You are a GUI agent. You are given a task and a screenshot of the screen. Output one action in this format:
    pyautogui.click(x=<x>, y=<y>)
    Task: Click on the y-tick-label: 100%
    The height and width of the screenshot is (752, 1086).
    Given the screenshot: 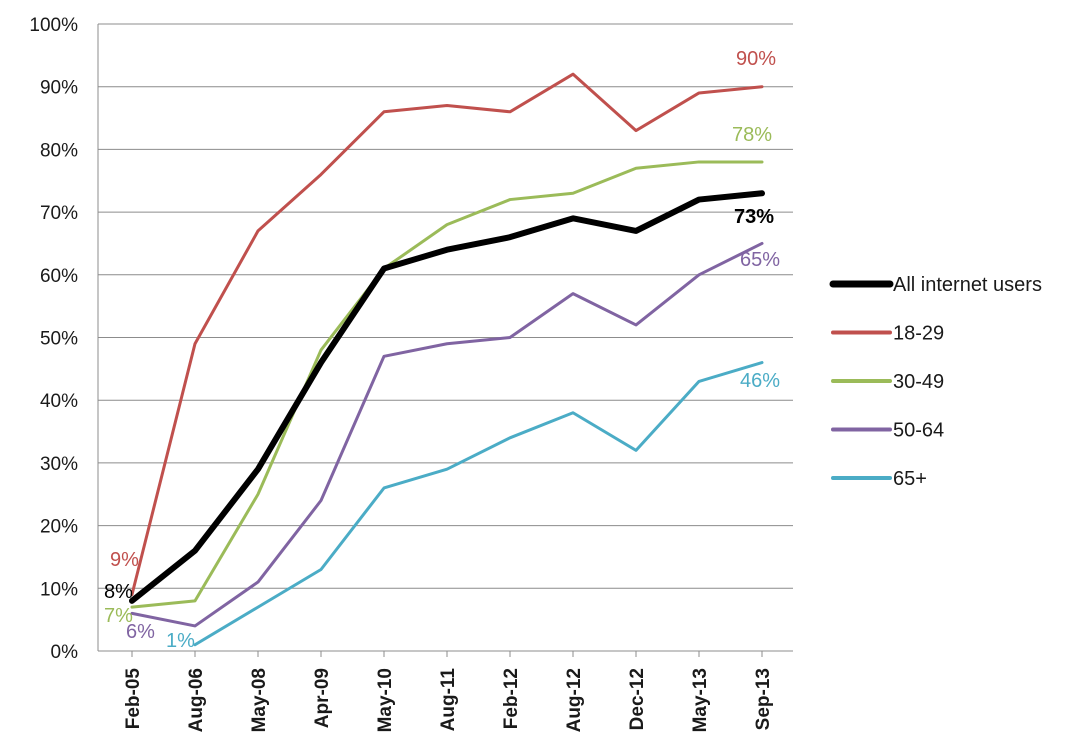 What is the action you would take?
    pyautogui.click(x=53, y=25)
    